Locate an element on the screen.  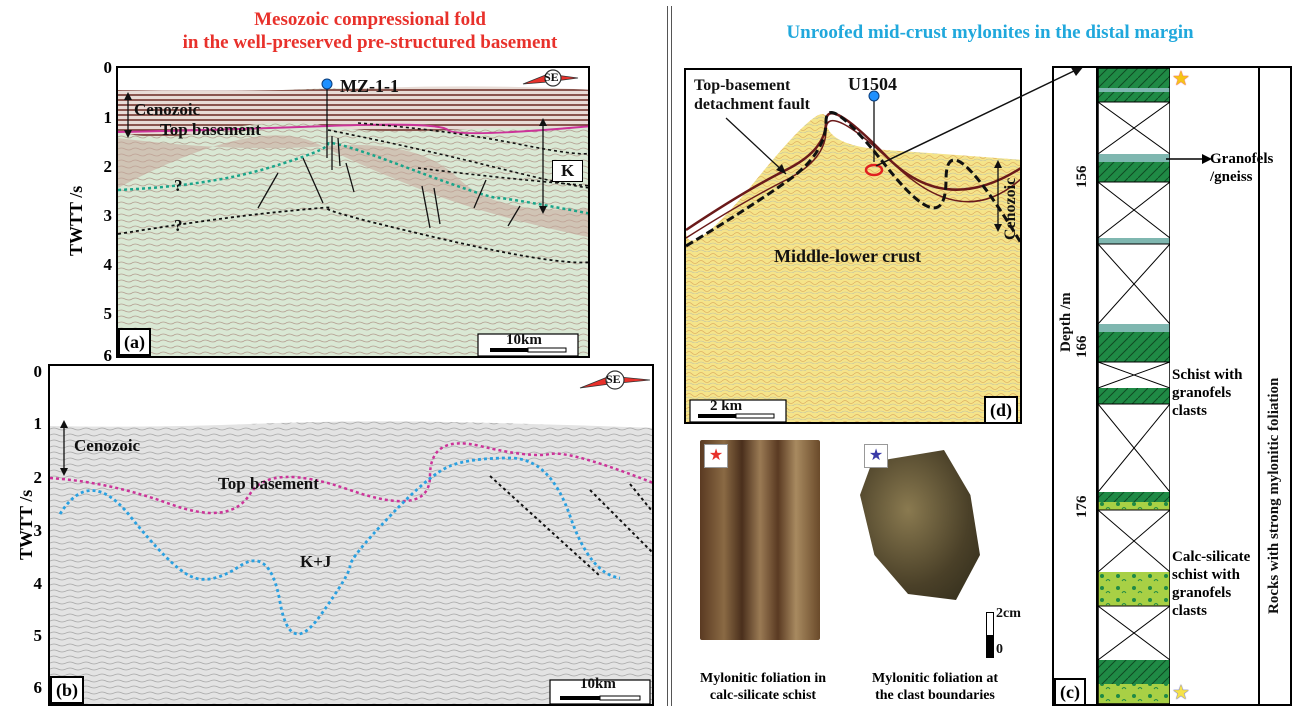
photo-left-caption-line1: Mylonitic foliation in is located at coordinates (763, 678).